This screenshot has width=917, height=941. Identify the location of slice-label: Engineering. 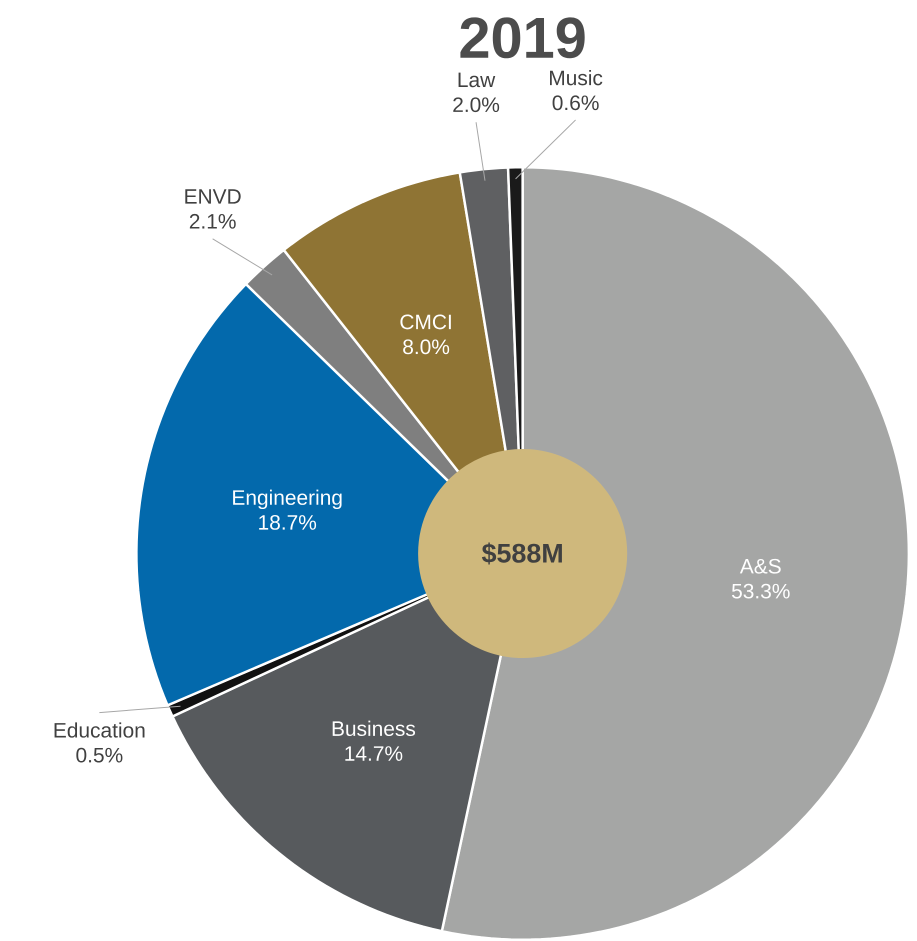
(287, 500).